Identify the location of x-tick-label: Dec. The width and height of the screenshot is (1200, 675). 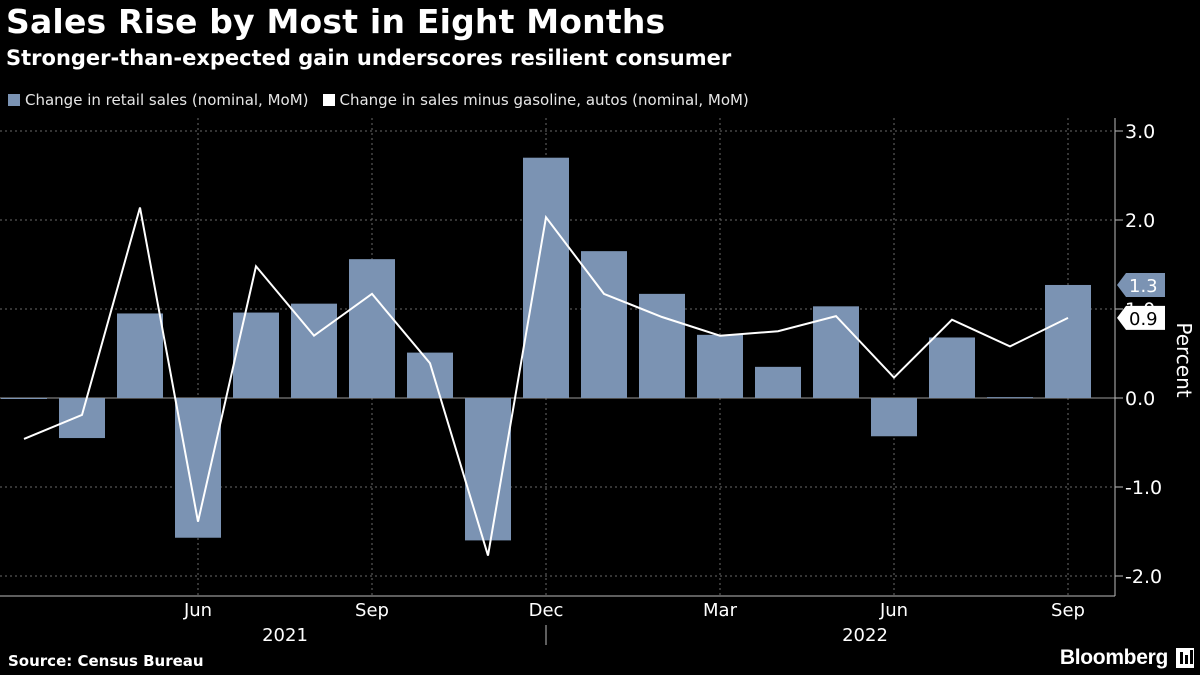
(546, 610).